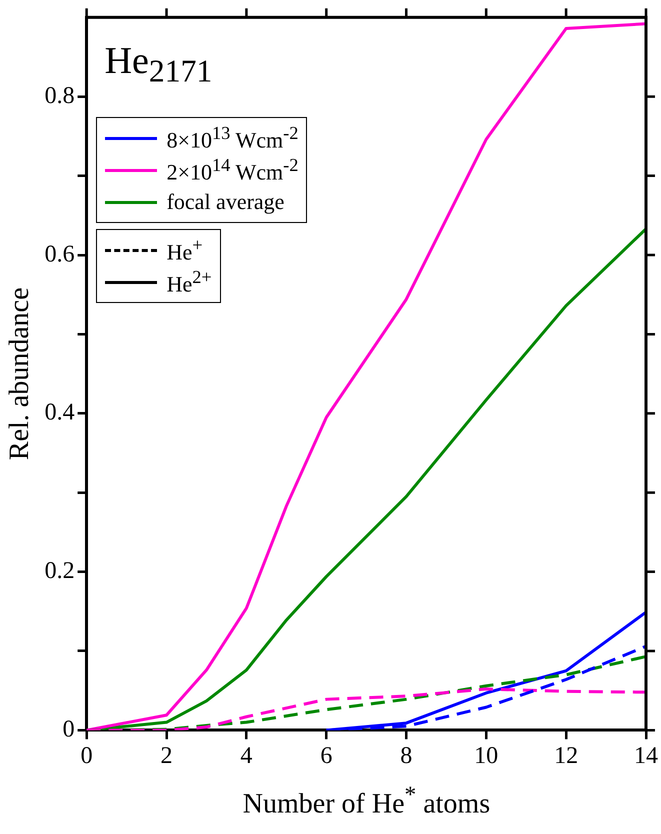 The image size is (661, 834). I want to click on annotation: He$^{+}$, so click(184, 250).